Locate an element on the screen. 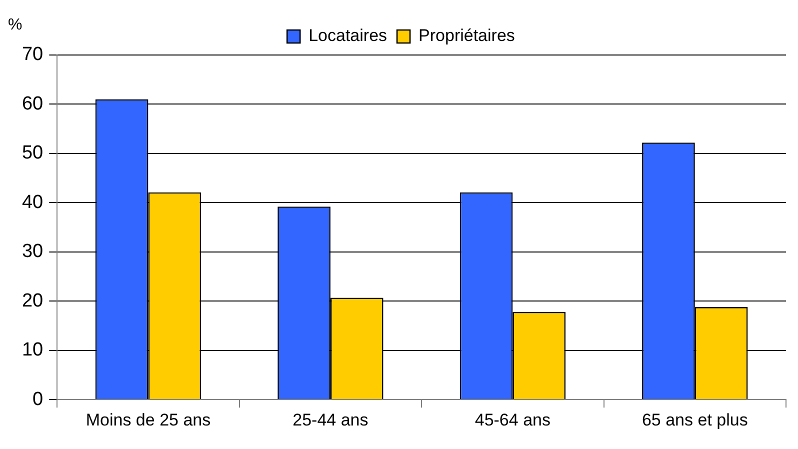  y-tick-label: 10 is located at coordinates (33, 350).